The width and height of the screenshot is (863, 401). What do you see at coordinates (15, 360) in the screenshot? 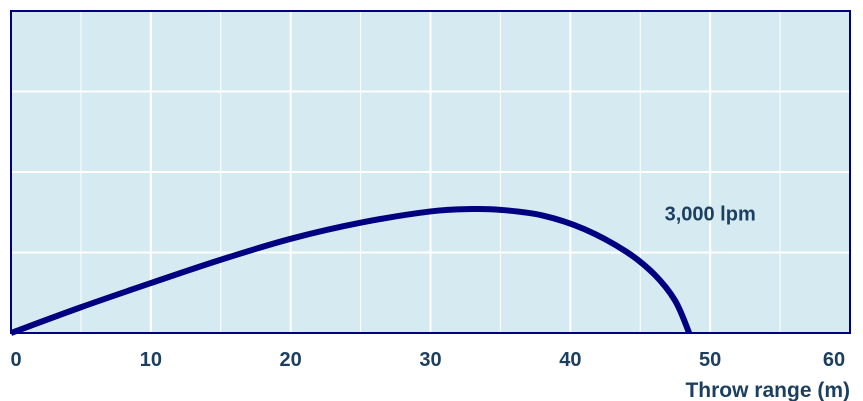
I see `x-tick-label-0: 0` at bounding box center [15, 360].